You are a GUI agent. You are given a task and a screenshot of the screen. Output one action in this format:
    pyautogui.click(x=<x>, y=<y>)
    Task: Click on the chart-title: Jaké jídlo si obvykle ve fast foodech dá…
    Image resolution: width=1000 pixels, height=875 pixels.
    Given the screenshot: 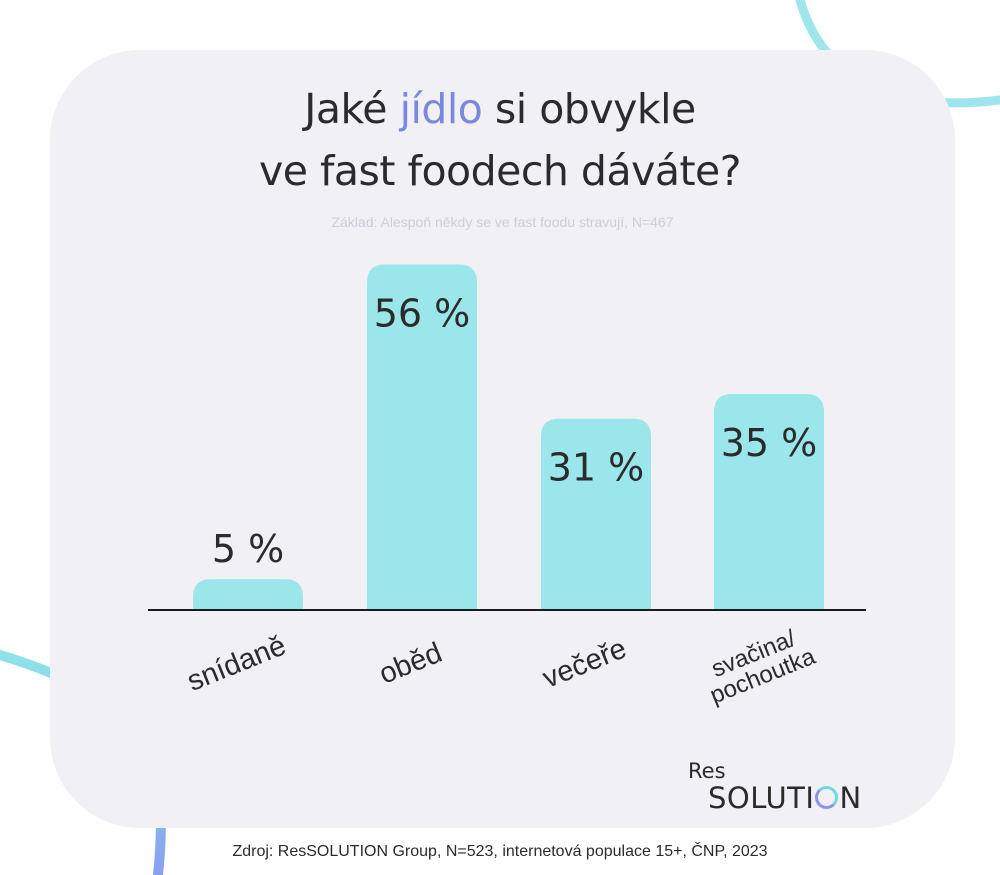 What is the action you would take?
    pyautogui.click(x=500, y=140)
    